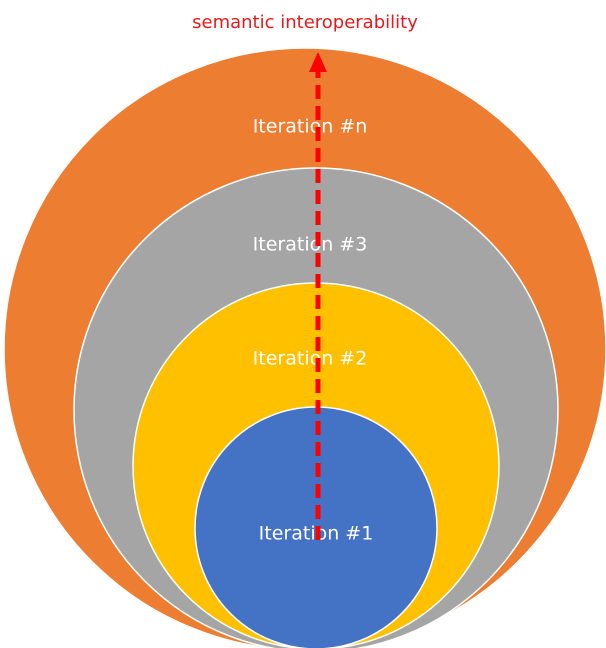 The height and width of the screenshot is (648, 606). Describe the element at coordinates (318, 62) in the screenshot. I see `arrow-head` at that location.